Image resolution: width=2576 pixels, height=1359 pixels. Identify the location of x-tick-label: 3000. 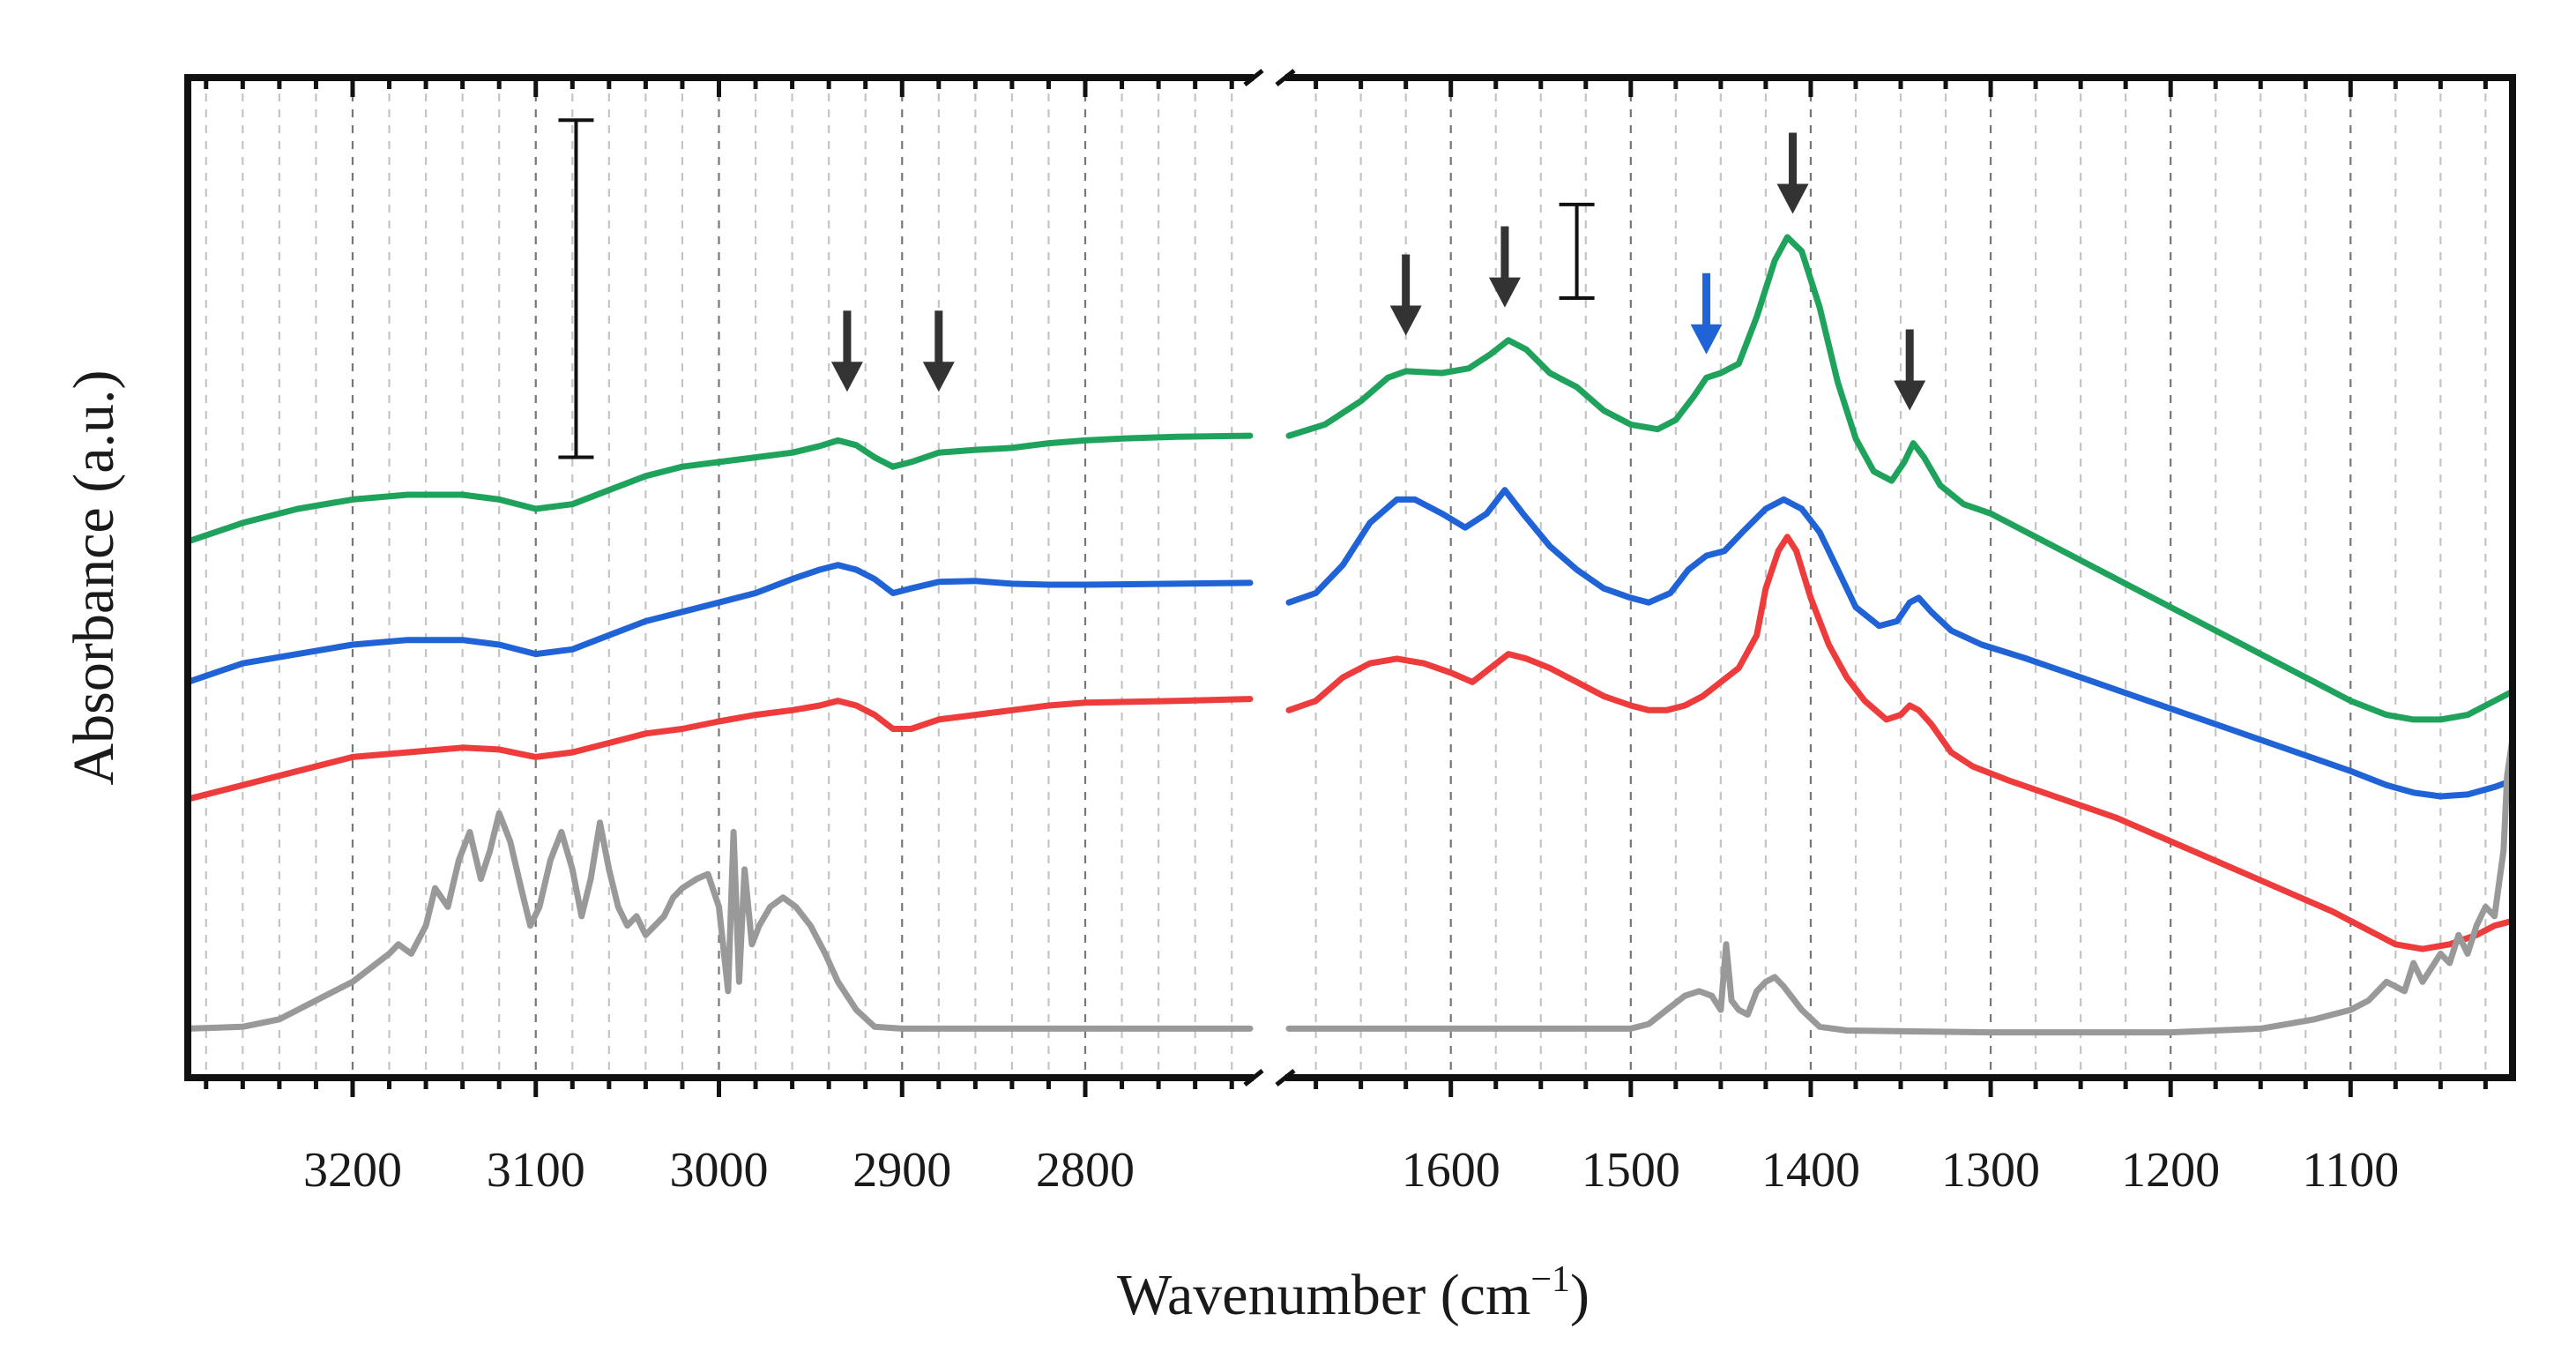
(720, 1171).